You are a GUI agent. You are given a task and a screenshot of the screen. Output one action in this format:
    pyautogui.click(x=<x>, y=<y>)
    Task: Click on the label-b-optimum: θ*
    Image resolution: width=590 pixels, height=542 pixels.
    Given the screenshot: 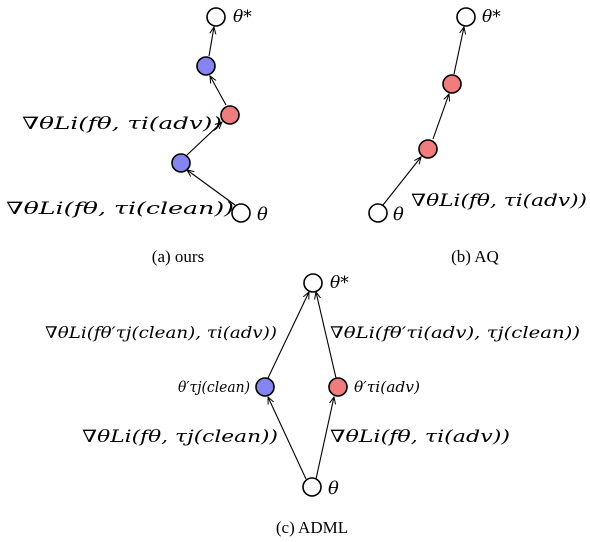 What is the action you would take?
    pyautogui.click(x=491, y=17)
    